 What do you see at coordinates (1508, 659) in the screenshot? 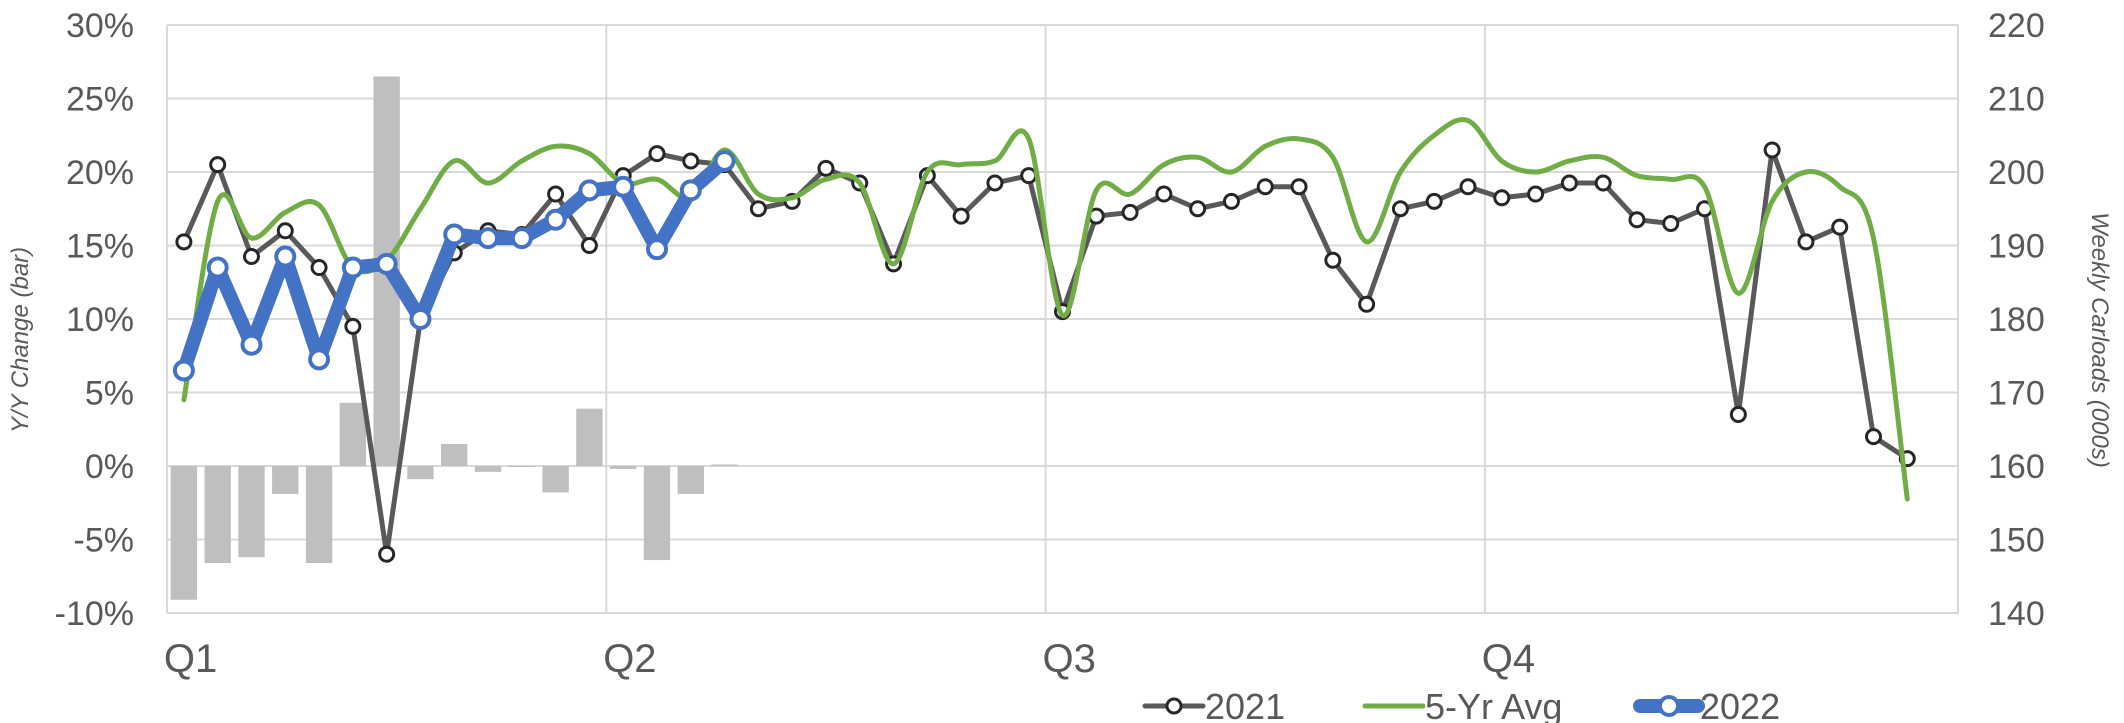
I see `x-category-label: Q4` at bounding box center [1508, 659].